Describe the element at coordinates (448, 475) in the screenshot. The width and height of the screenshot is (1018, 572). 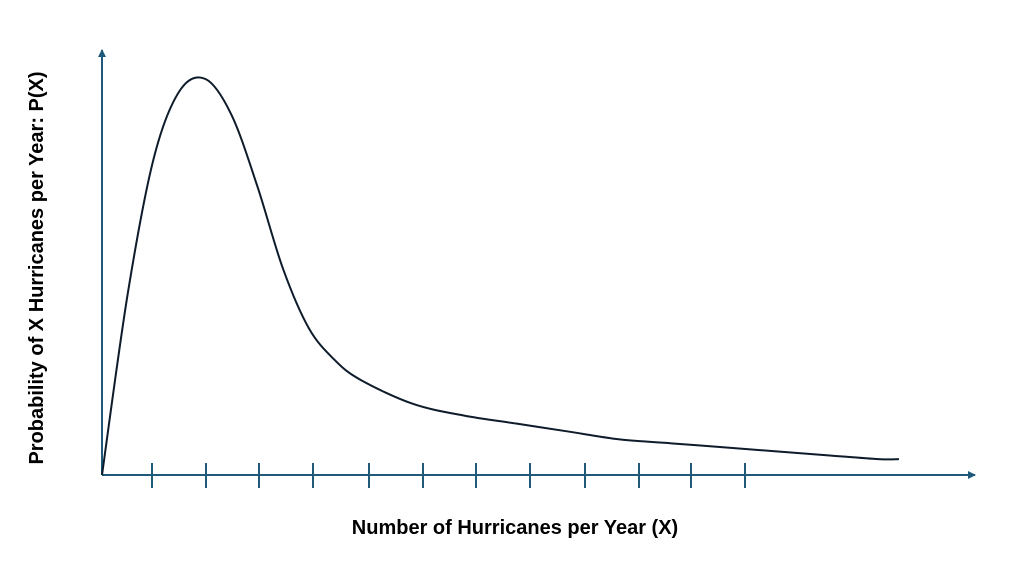
I see `x-tick-group` at that location.